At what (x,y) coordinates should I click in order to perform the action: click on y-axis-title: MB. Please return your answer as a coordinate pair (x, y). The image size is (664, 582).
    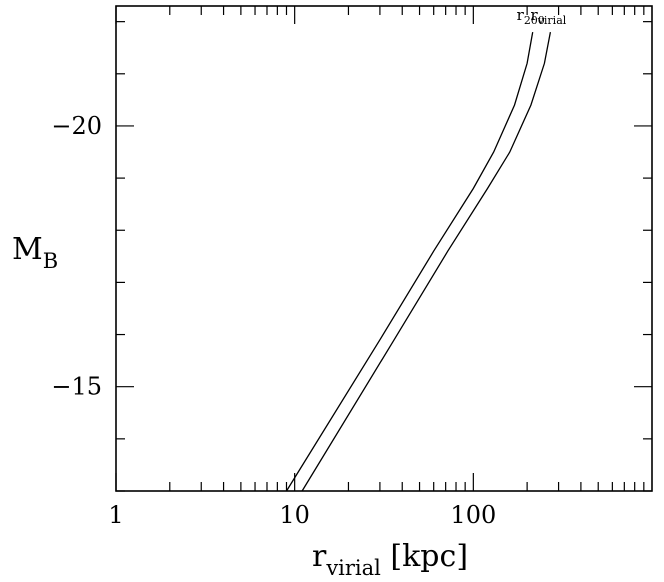
    Looking at the image, I should click on (35, 252).